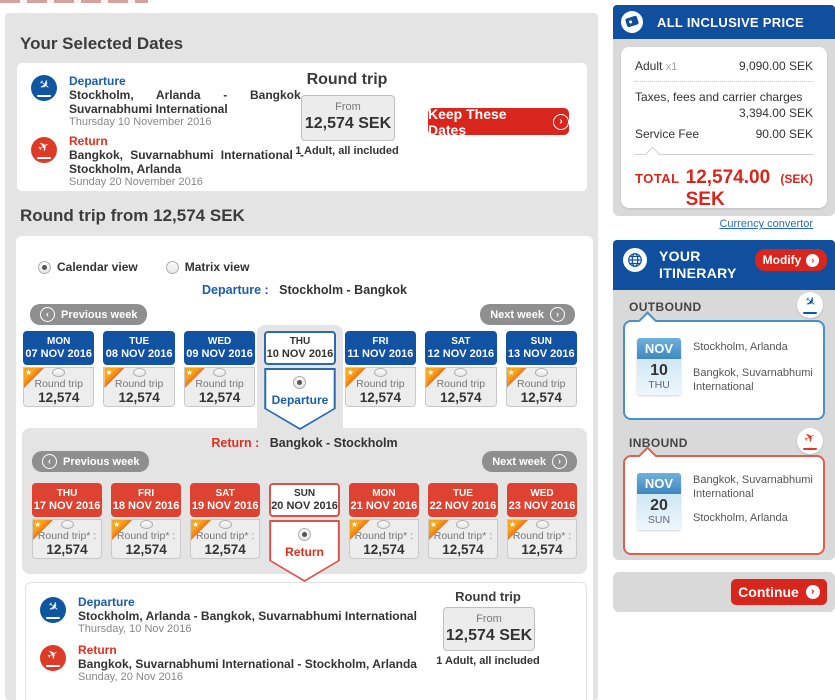 The width and height of the screenshot is (835, 700). Describe the element at coordinates (541, 354) in the screenshot. I see `day-date: 13 NOV 2016` at that location.